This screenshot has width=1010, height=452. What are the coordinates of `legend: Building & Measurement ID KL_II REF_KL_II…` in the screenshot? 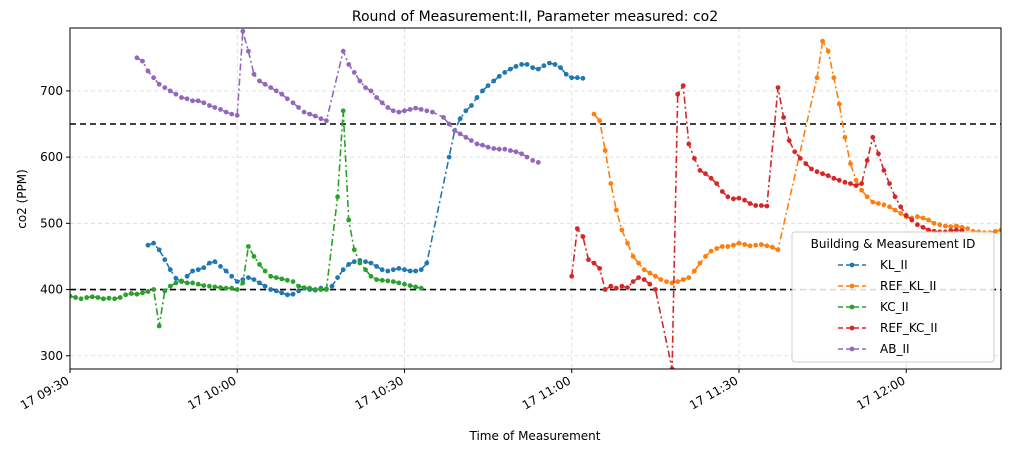 It's located at (893, 297).